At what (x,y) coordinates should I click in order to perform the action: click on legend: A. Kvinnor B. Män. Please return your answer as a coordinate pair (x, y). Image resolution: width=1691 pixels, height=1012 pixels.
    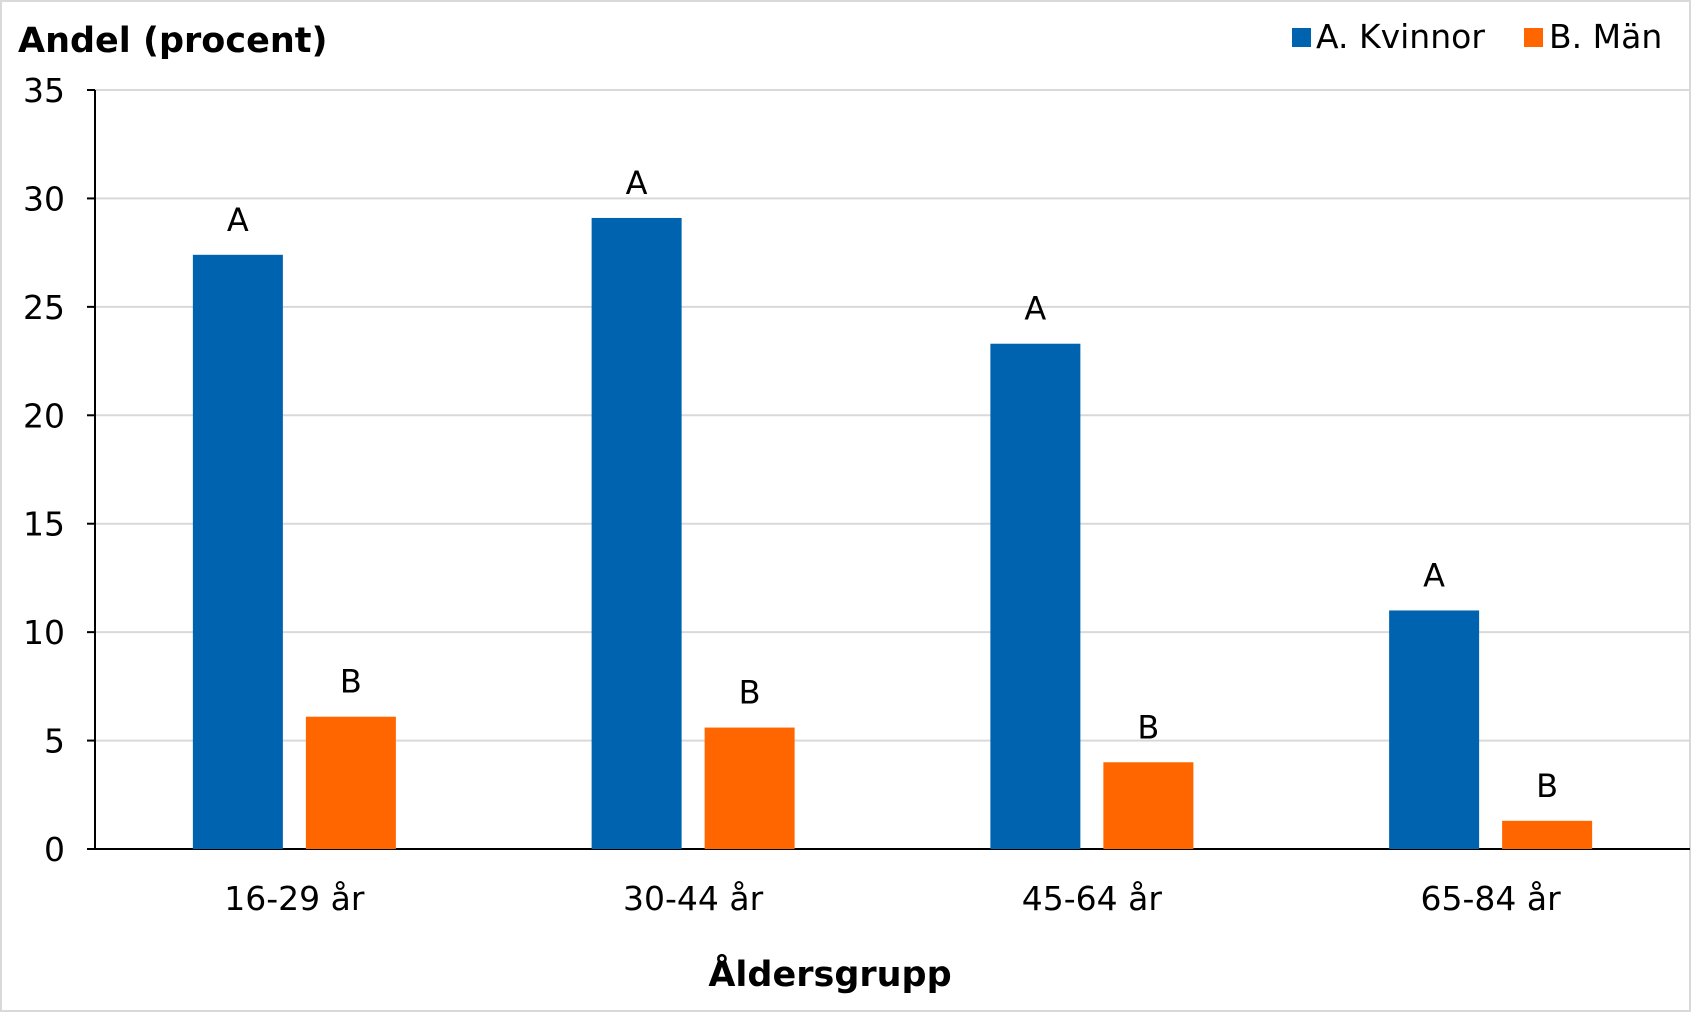
    Looking at the image, I should click on (1477, 36).